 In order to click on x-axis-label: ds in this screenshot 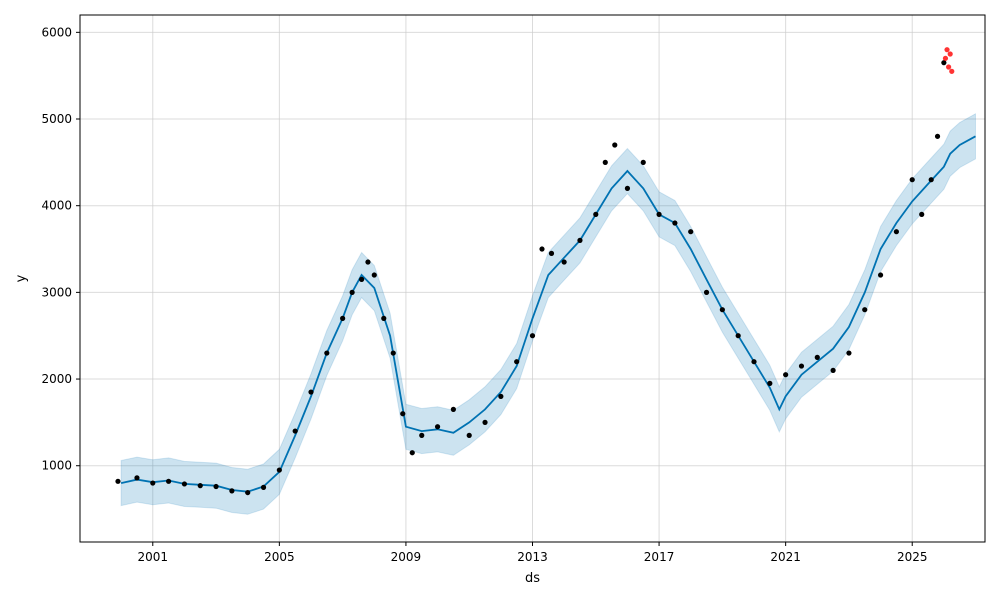, I will do `click(532, 578)`.